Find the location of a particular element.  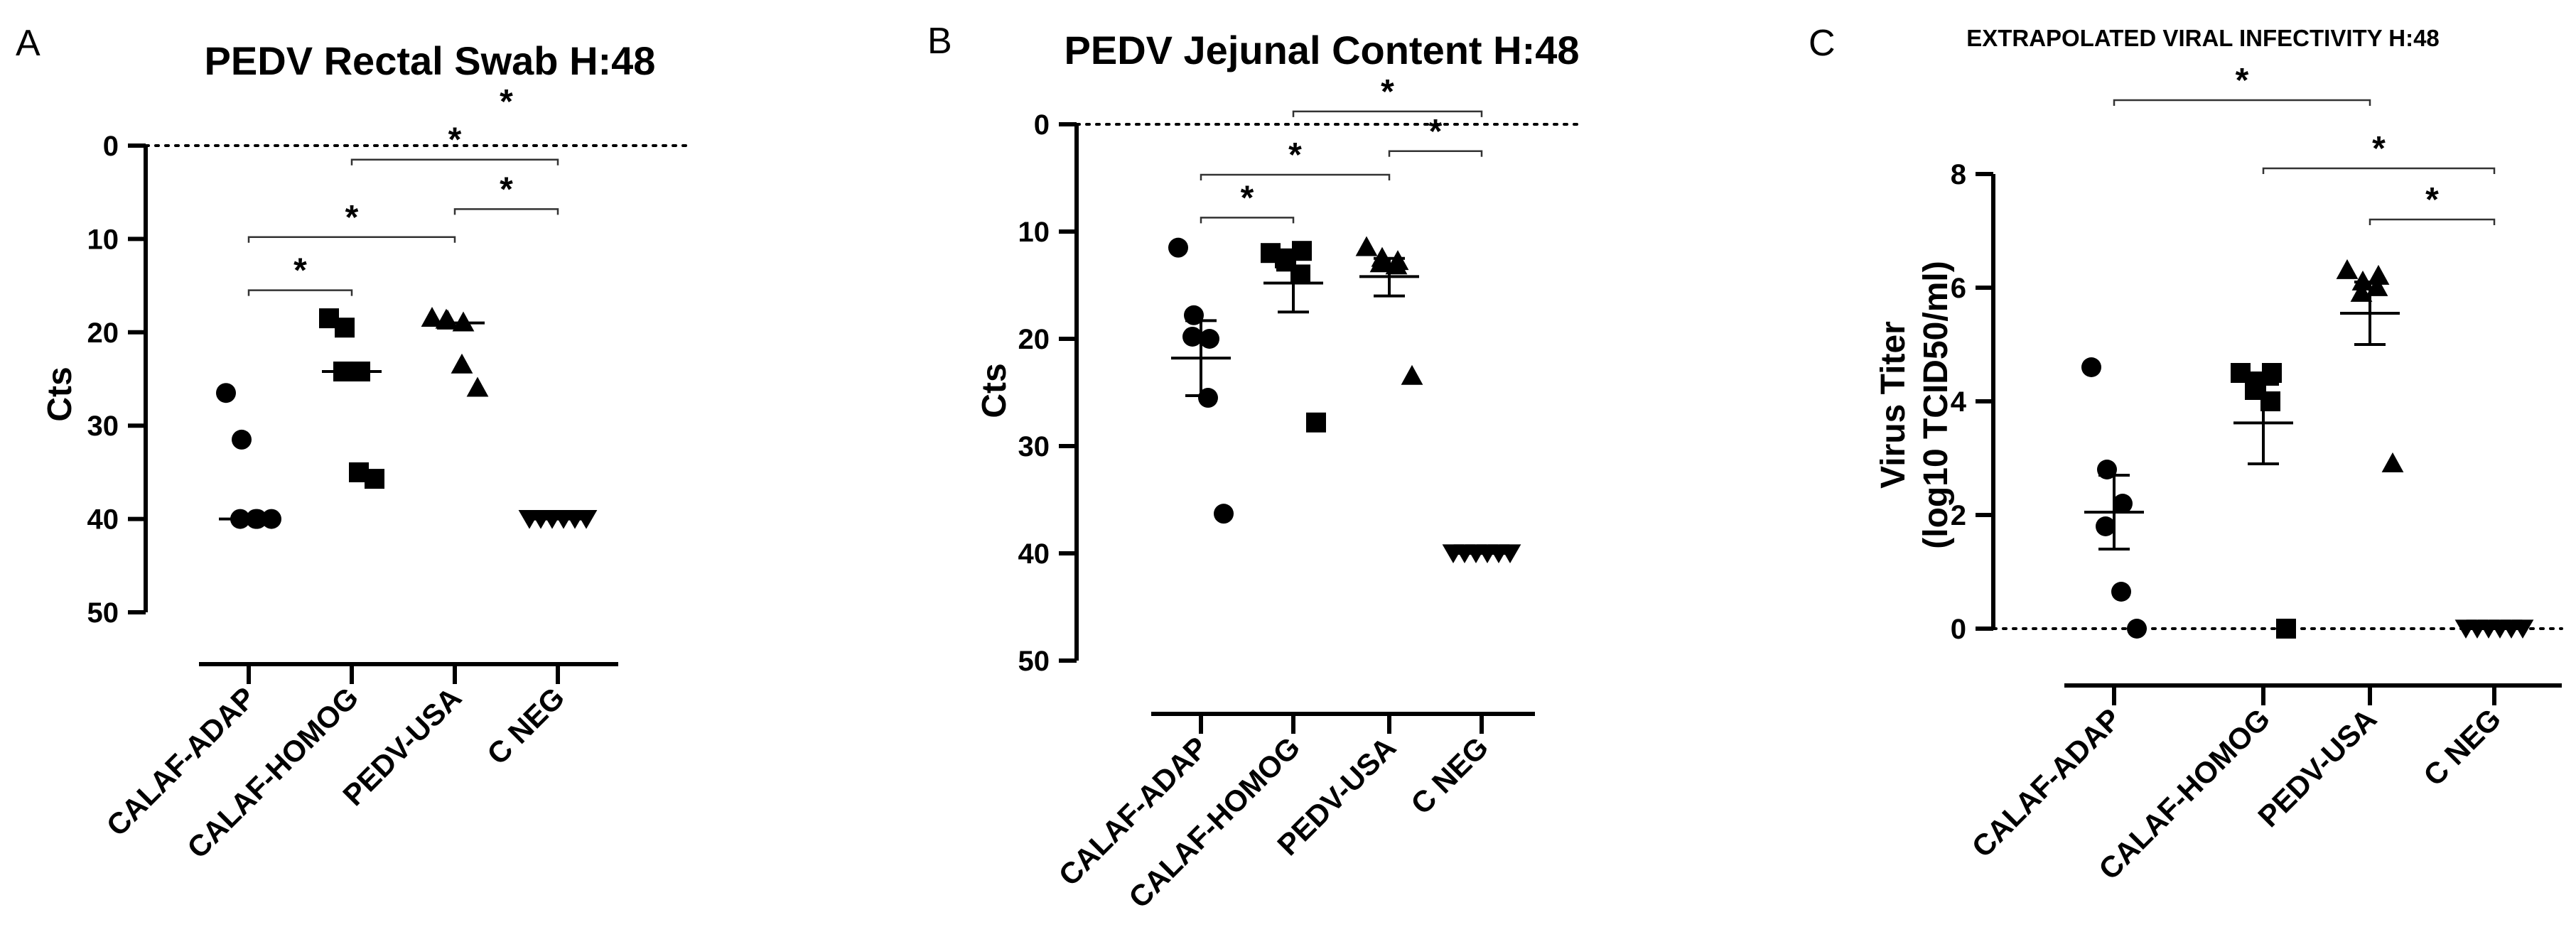

y-tick-label: 4 is located at coordinates (1959, 402).